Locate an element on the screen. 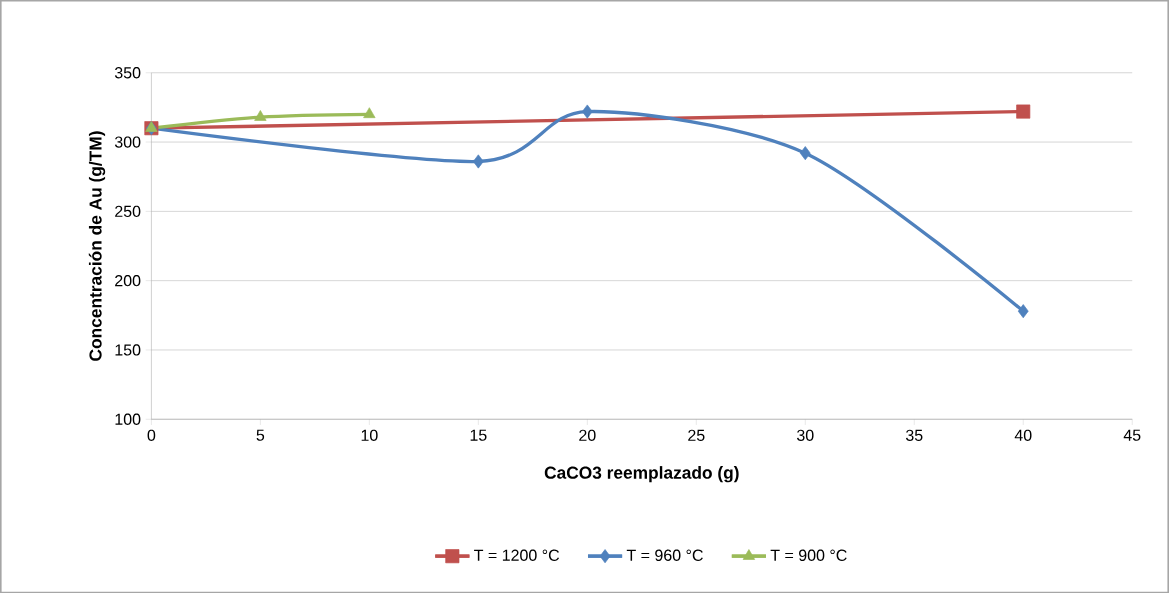 Image resolution: width=1169 pixels, height=593 pixels. y-tick-label: 100 is located at coordinates (128, 419).